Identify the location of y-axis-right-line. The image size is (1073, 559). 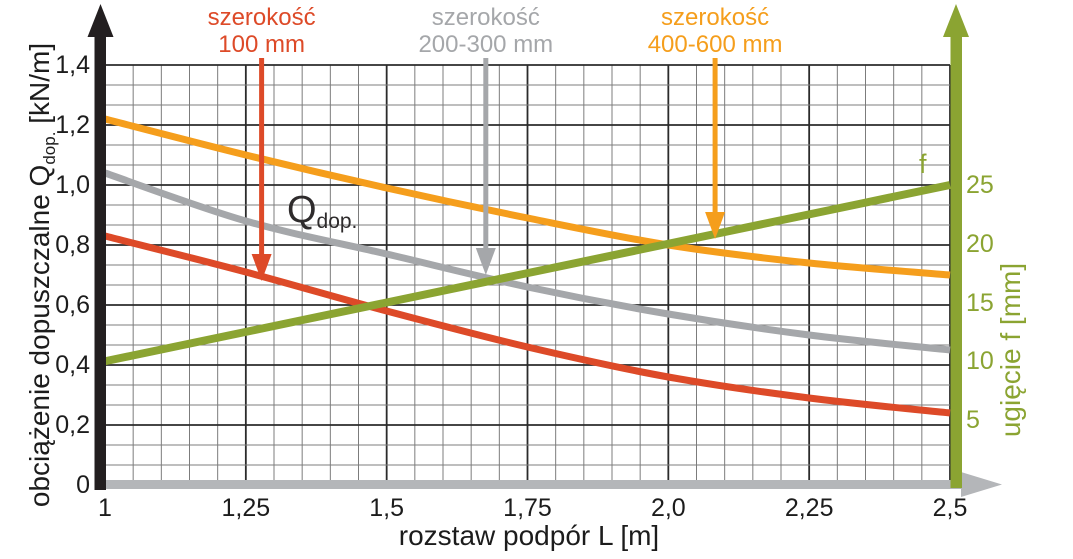
(956, 260).